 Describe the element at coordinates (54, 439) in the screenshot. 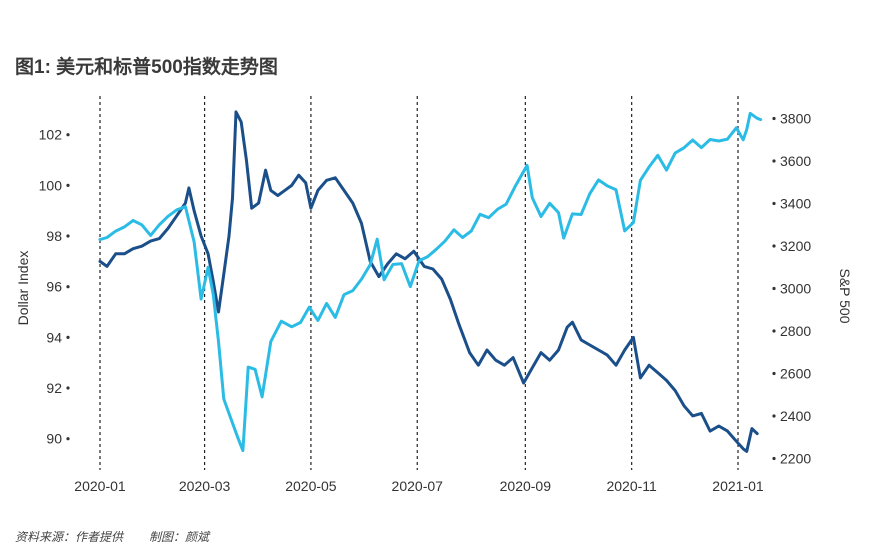

I see `left-tick-label: 90` at that location.